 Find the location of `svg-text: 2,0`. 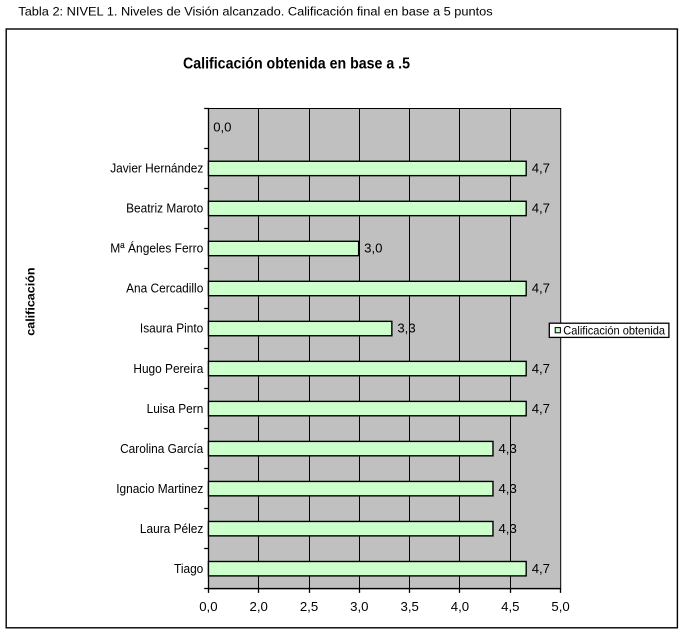

svg-text: 2,0 is located at coordinates (259, 606).